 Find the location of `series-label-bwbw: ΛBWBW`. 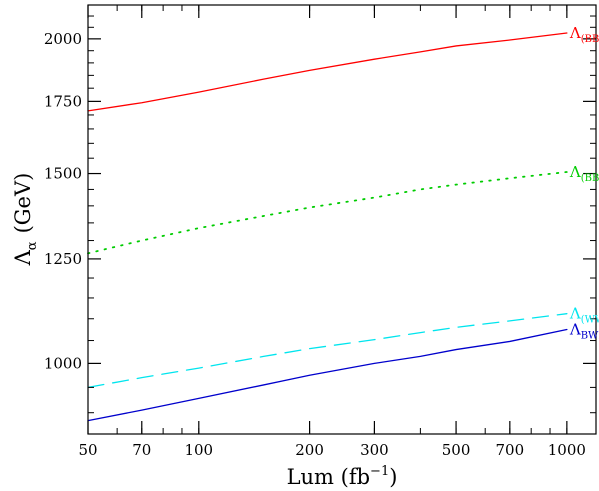

series-label-bwbw: ΛBWBW is located at coordinates (584, 331).